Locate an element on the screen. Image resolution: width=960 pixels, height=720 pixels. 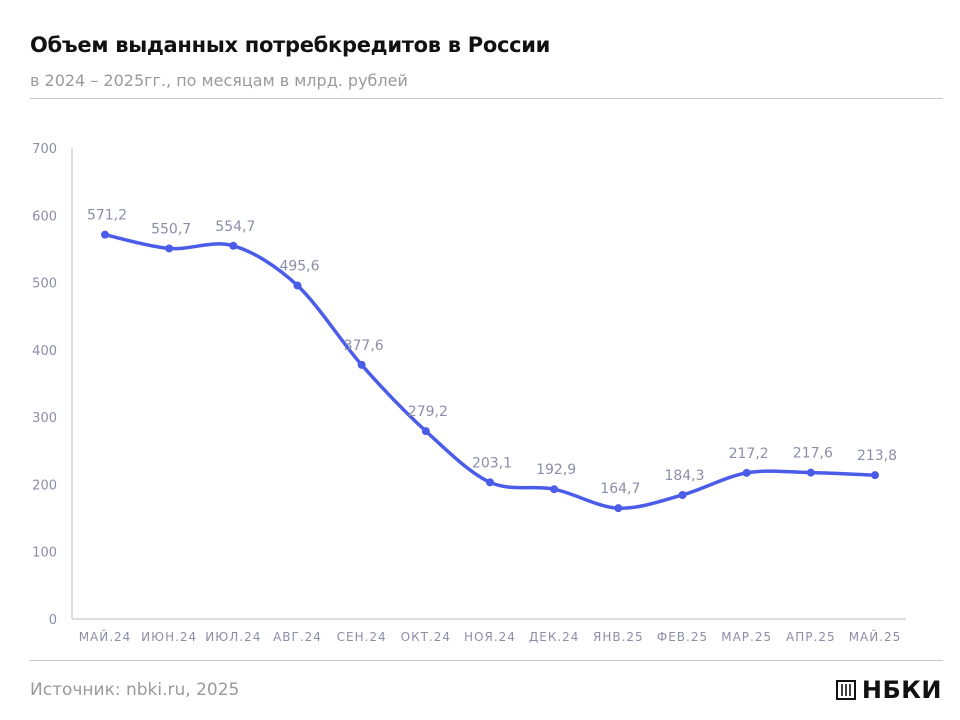
x-tick-label: ИЮН.24 is located at coordinates (169, 637).